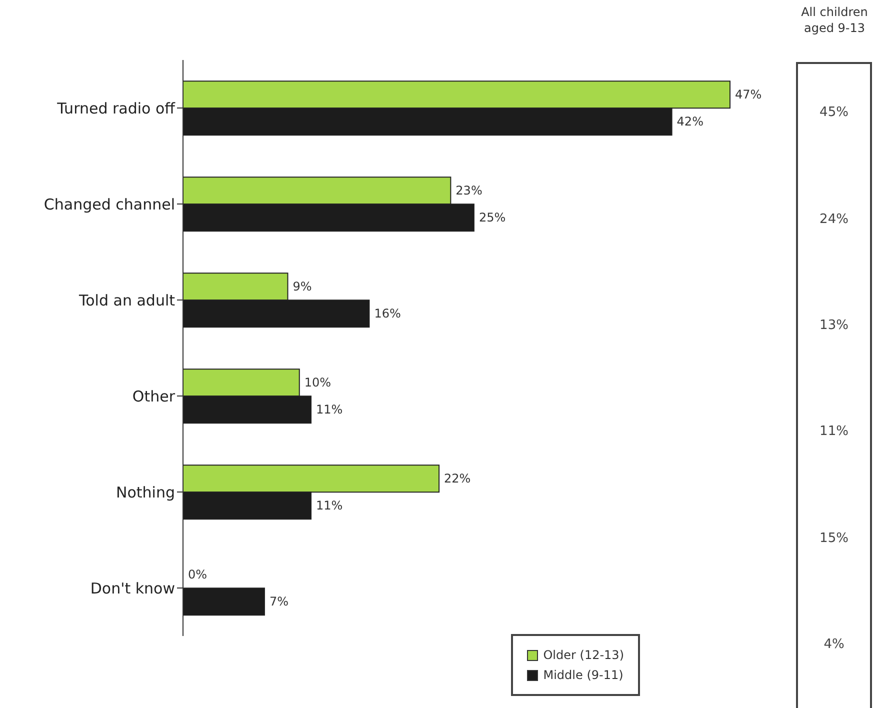 Image resolution: width=879 pixels, height=708 pixels. I want to click on data-label: 23%, so click(469, 191).